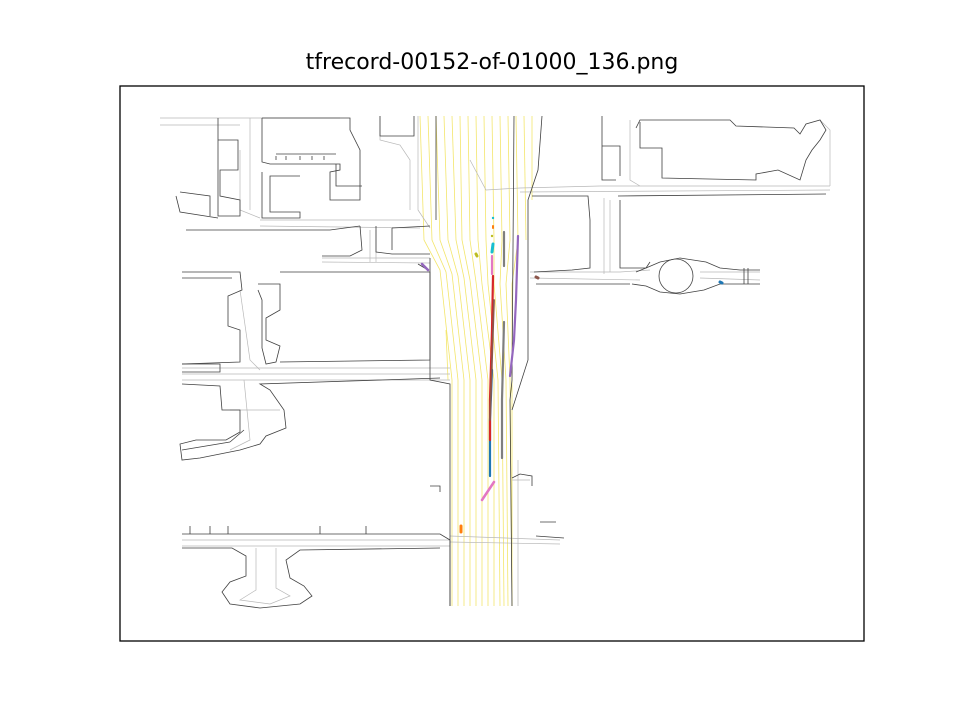 This screenshot has width=960, height=720. What do you see at coordinates (492, 62) in the screenshot?
I see `figure-title: tfrecord-00152-of-01000_136.png` at bounding box center [492, 62].